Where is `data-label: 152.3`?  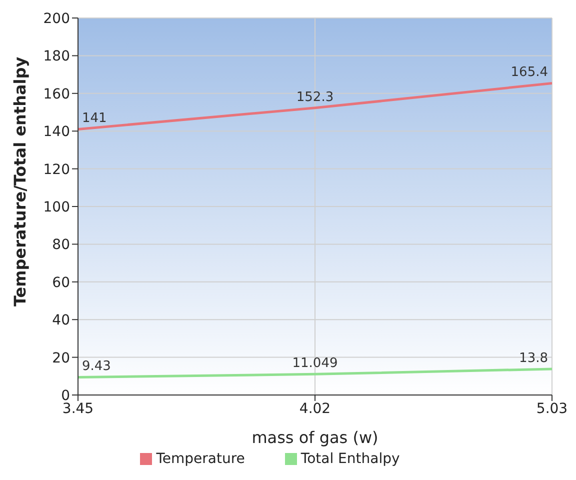
data-label: 152.3 is located at coordinates (315, 97).